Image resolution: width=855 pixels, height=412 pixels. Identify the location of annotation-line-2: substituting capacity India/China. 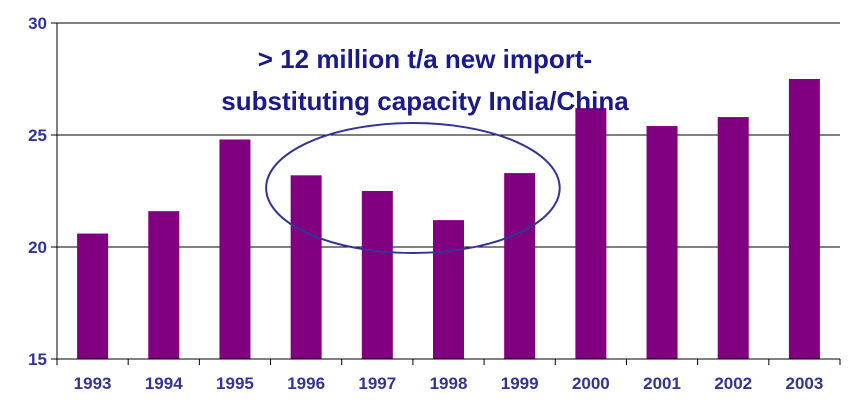
(425, 101).